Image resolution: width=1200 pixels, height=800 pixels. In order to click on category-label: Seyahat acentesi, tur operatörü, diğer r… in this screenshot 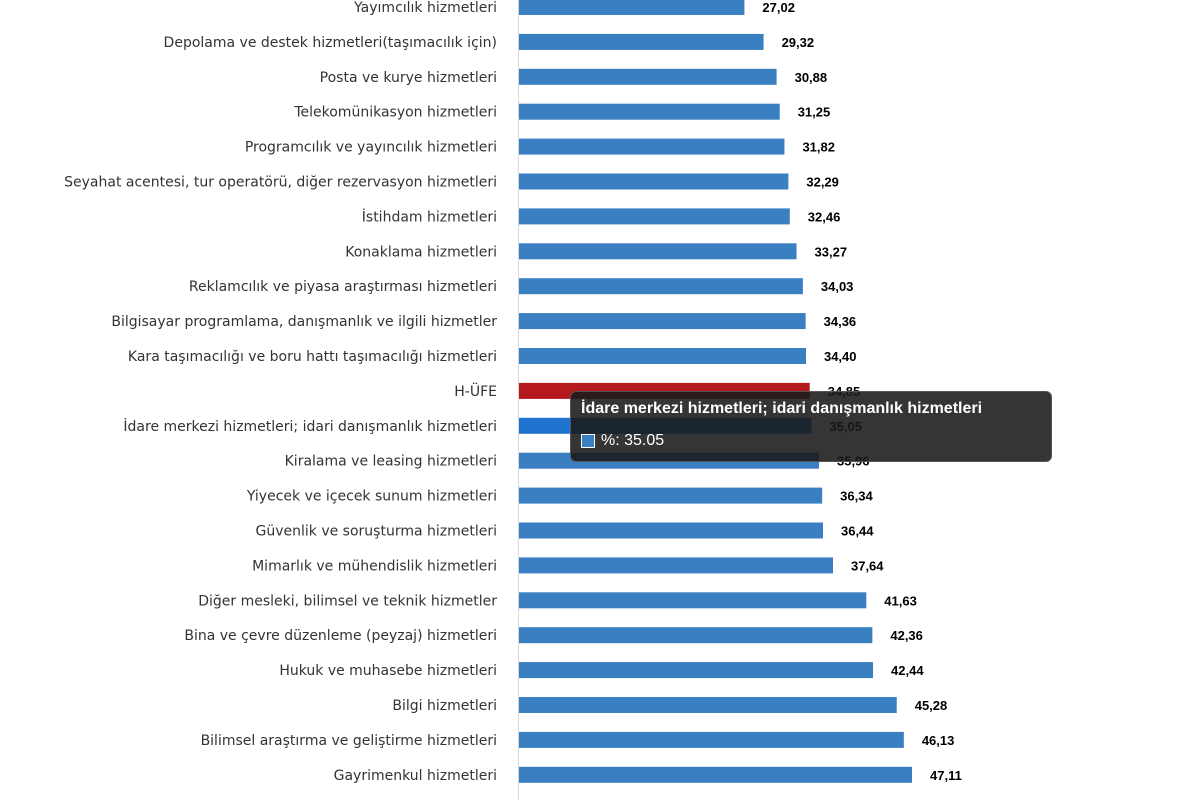, I will do `click(280, 183)`.